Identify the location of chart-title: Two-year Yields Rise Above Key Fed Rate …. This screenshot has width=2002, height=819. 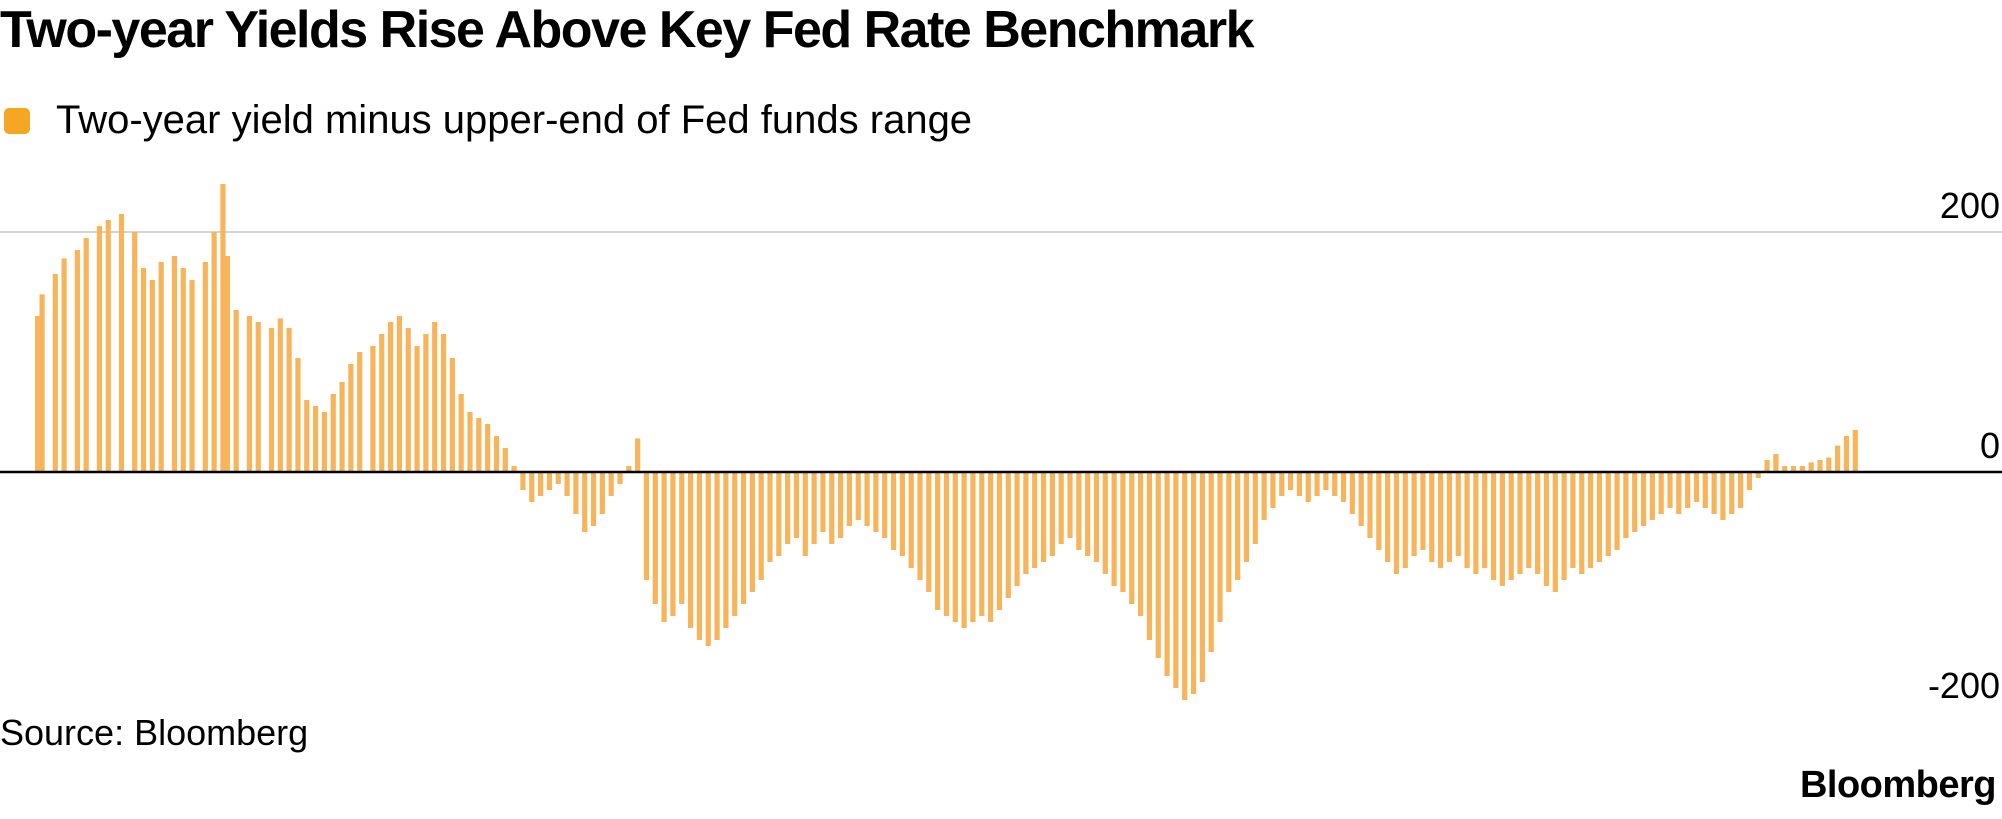
(627, 30).